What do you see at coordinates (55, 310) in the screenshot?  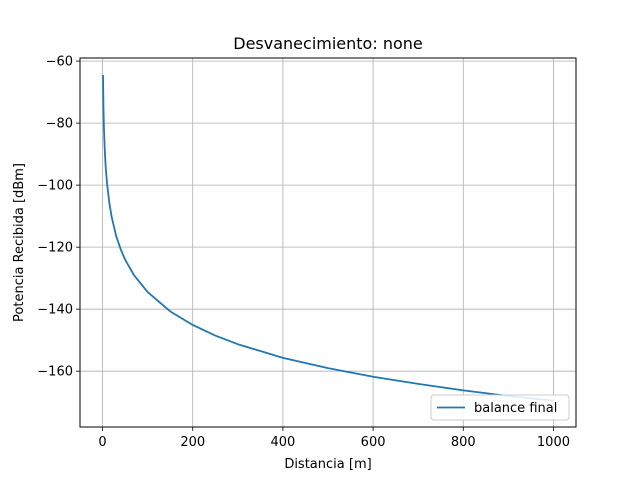 I see `y-tick-label: −140` at bounding box center [55, 310].